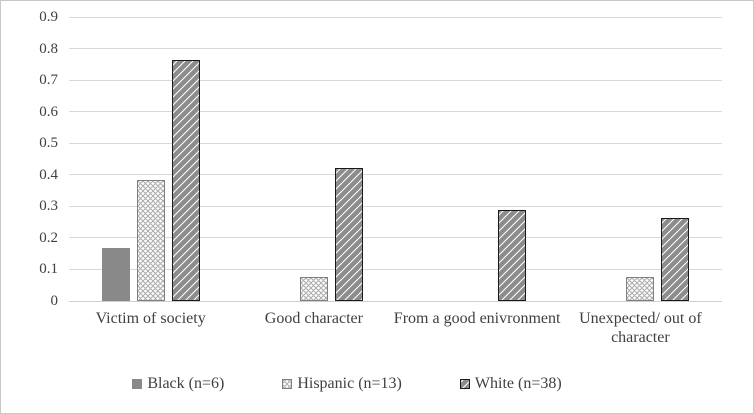 Image resolution: width=754 pixels, height=414 pixels. Describe the element at coordinates (287, 384) in the screenshot. I see `legend-marker-crosshatch-icon` at that location.